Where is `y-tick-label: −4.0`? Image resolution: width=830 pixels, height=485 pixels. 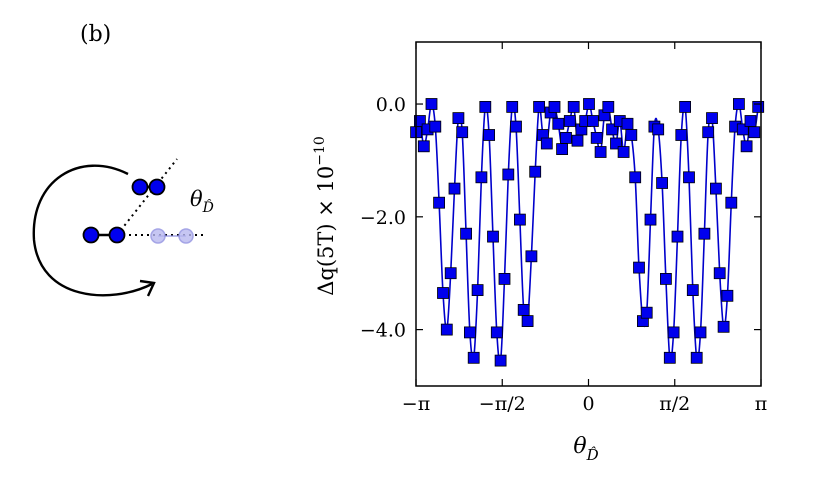 y-tick-label: −4.0 is located at coordinates (383, 331).